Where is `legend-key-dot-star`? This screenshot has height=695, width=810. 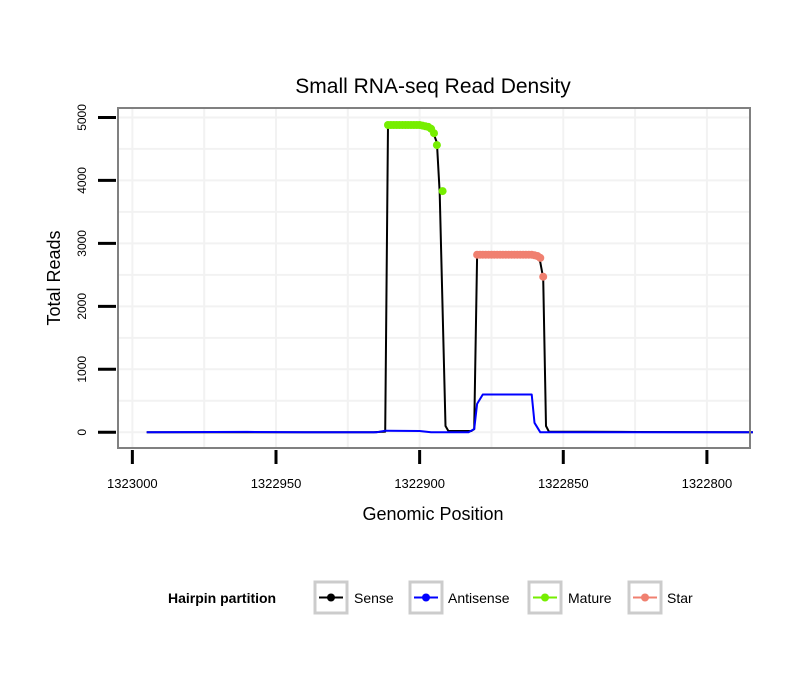 legend-key-dot-star is located at coordinates (645, 597).